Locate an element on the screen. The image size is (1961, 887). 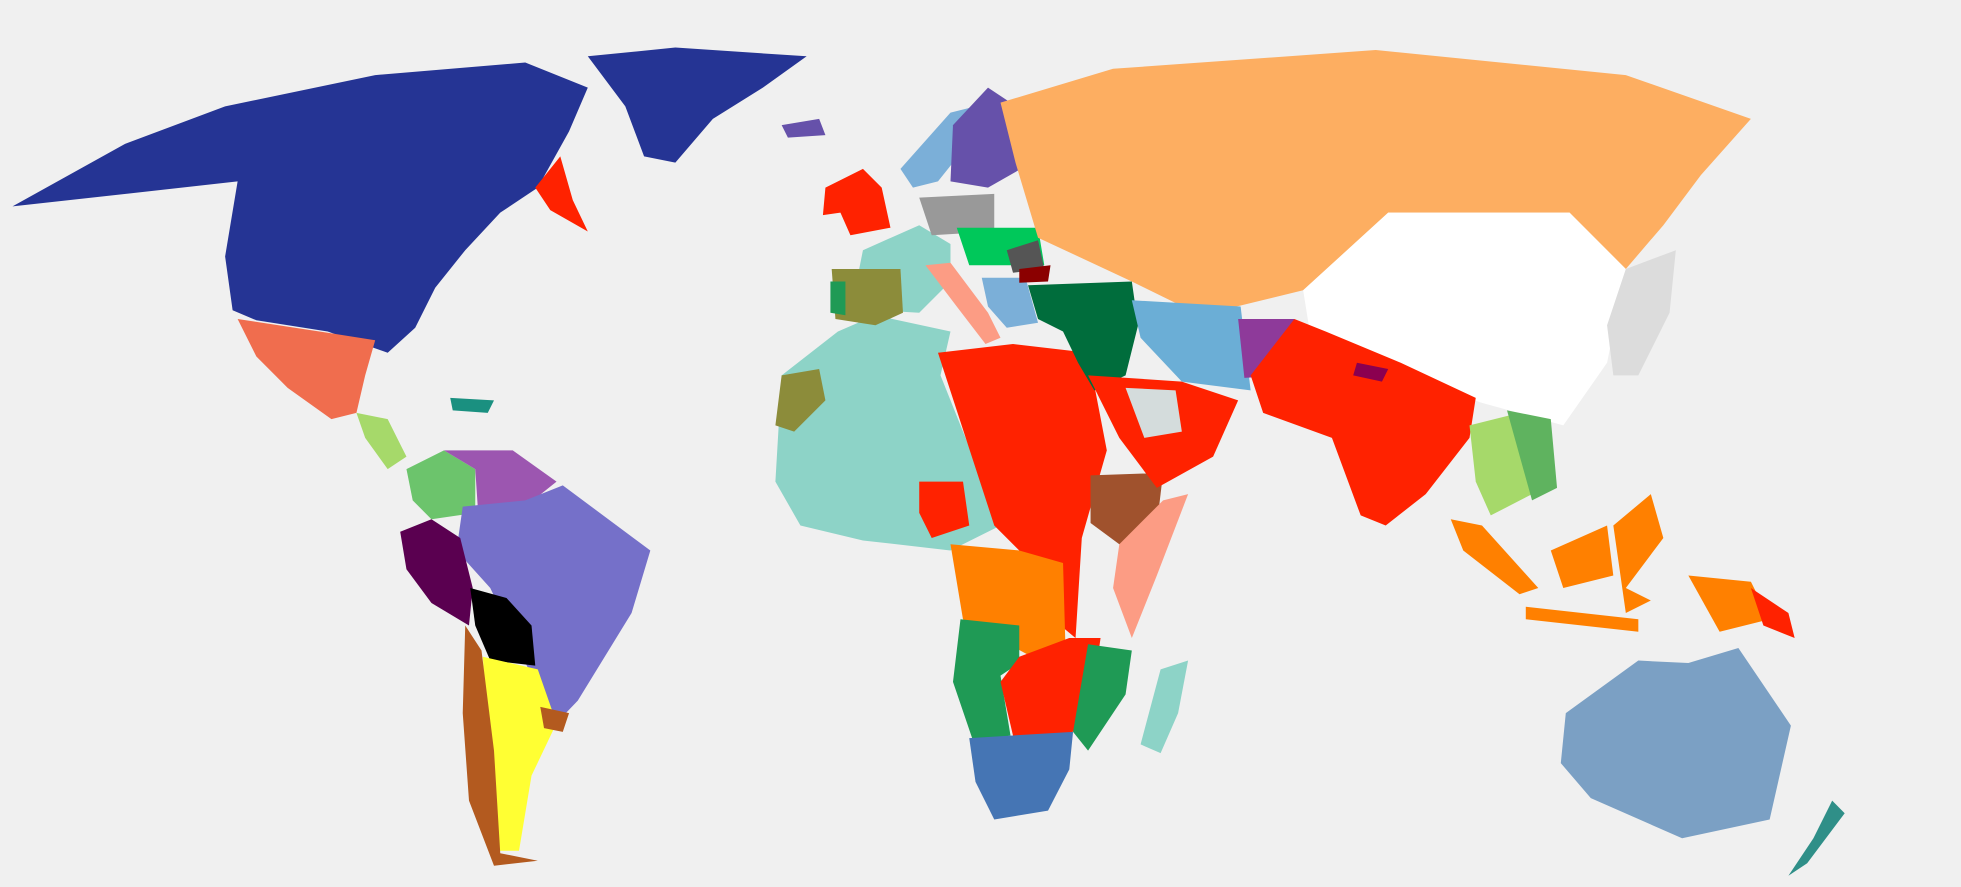
region-uk-ireland is located at coordinates (856, 202).